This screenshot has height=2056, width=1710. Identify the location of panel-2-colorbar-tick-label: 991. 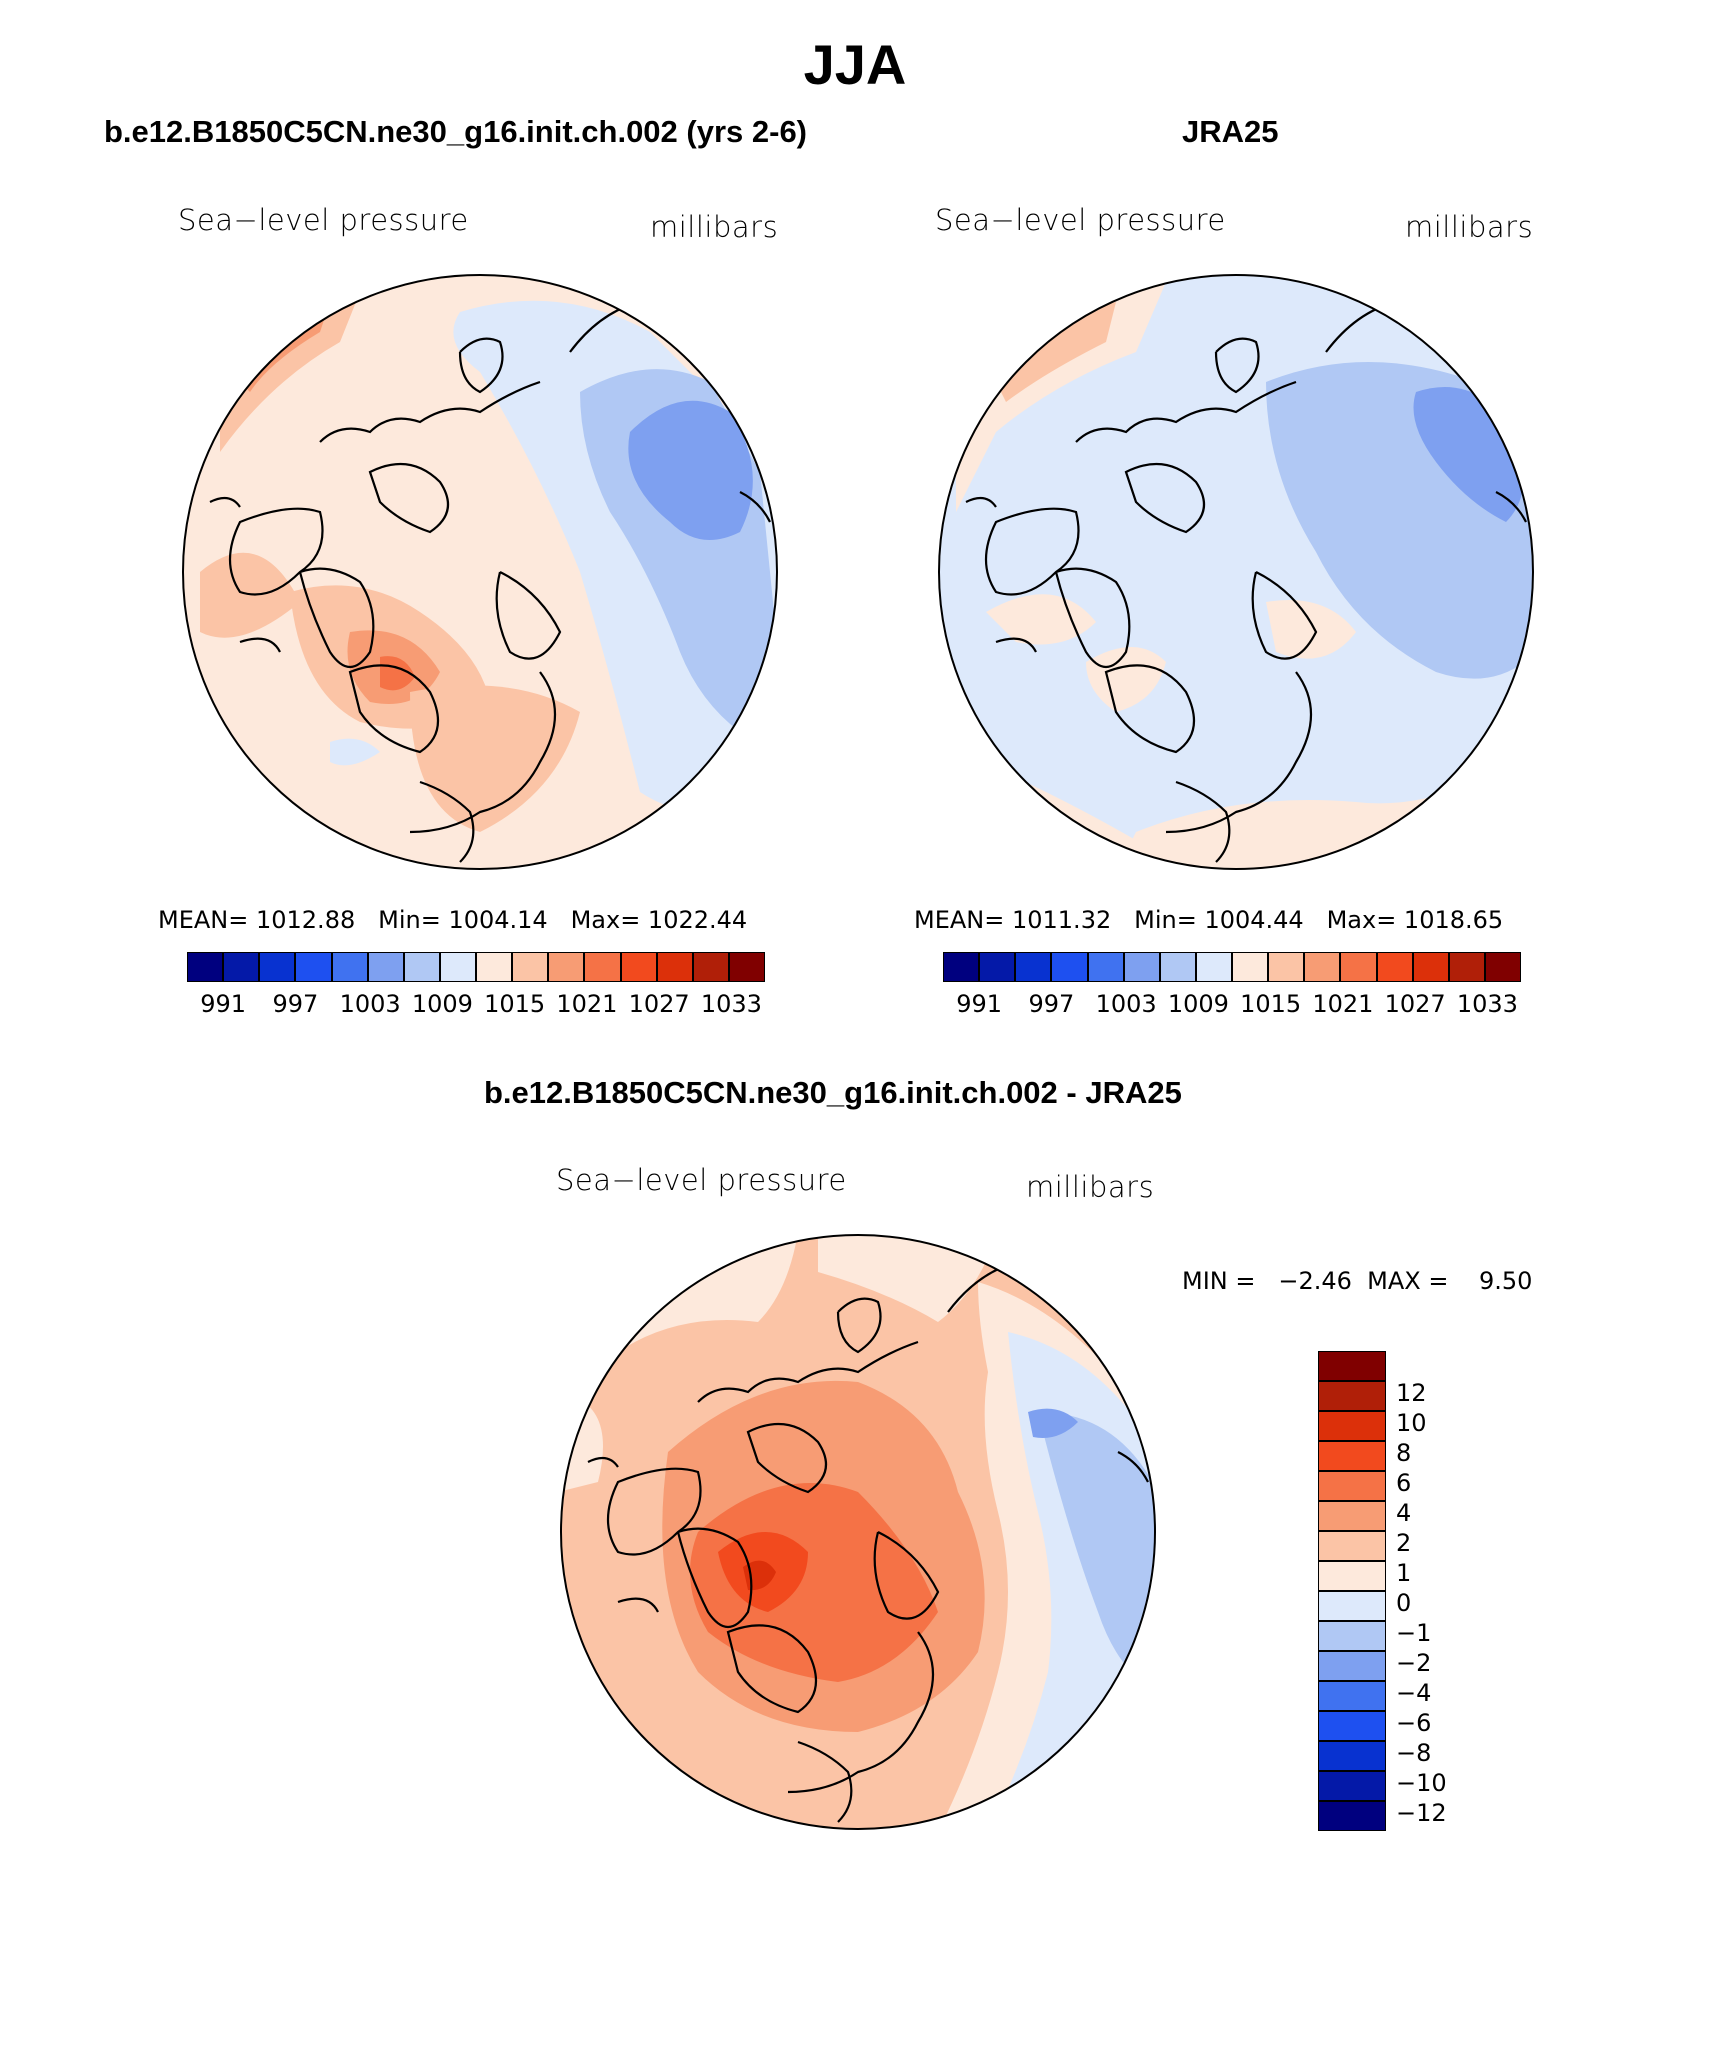
(979, 1004).